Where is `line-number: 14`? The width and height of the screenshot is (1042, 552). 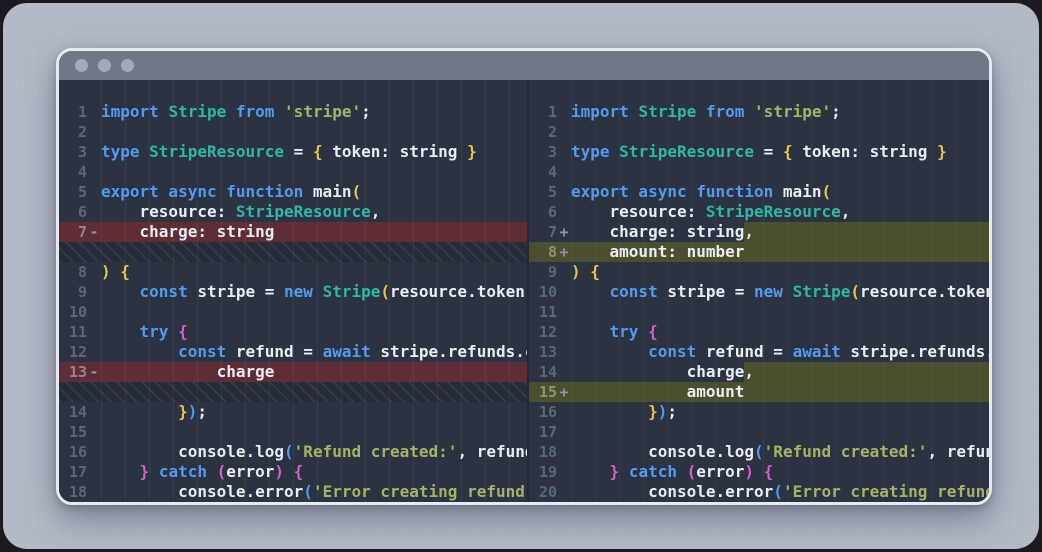 line-number: 14 is located at coordinates (547, 372).